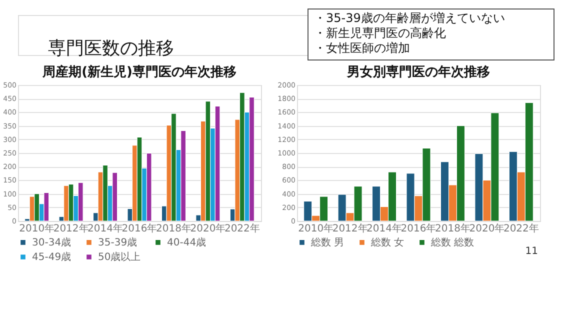 Image resolution: width=569 pixels, height=320 pixels. What do you see at coordinates (119, 257) in the screenshot?
I see `legend-label: 50歳以上` at bounding box center [119, 257].